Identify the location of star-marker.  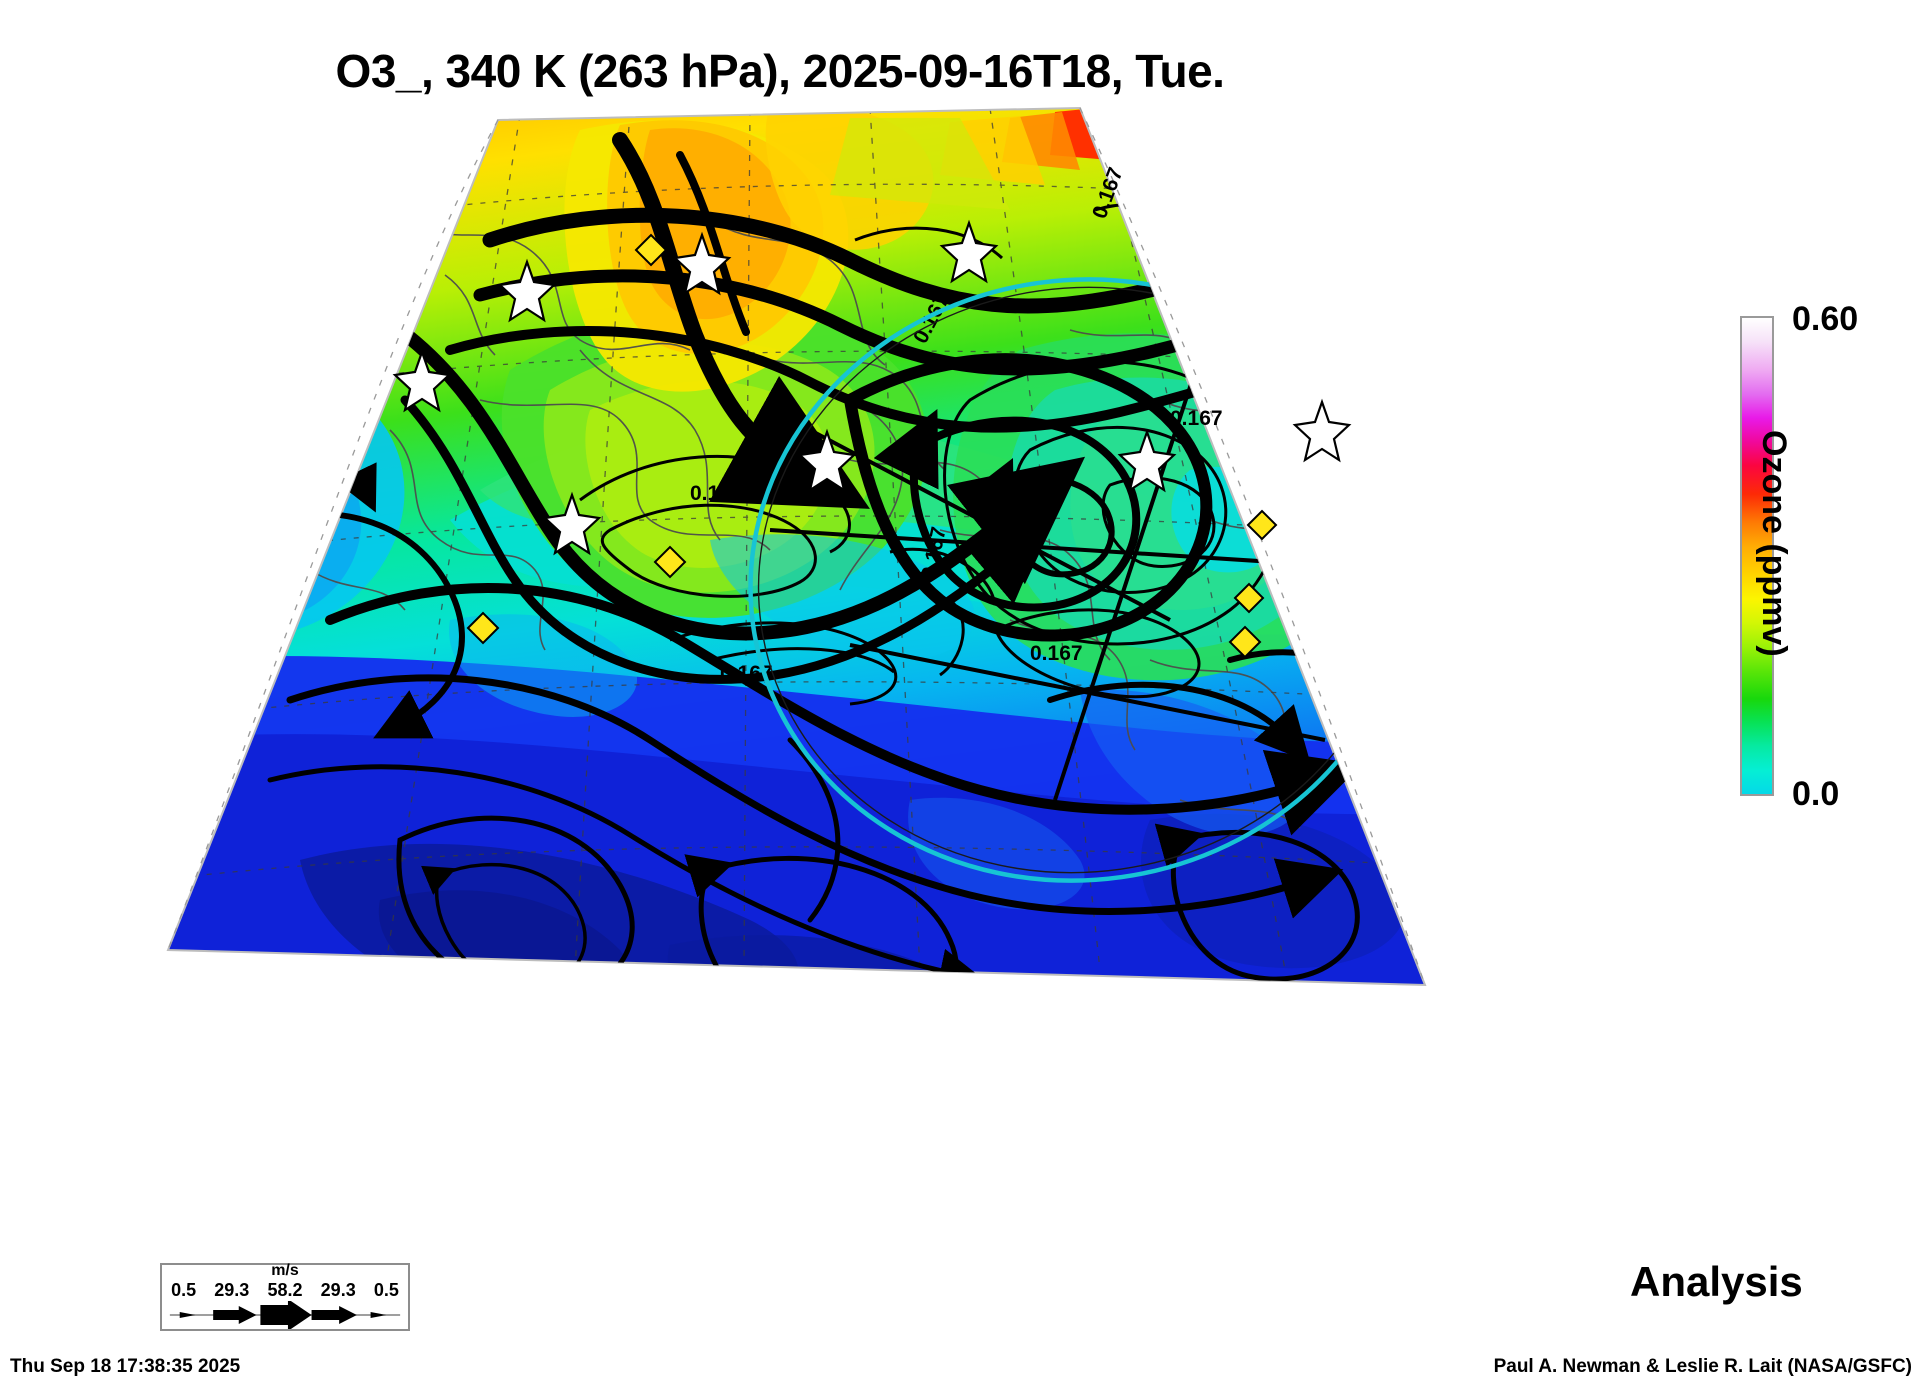
(872, 387).